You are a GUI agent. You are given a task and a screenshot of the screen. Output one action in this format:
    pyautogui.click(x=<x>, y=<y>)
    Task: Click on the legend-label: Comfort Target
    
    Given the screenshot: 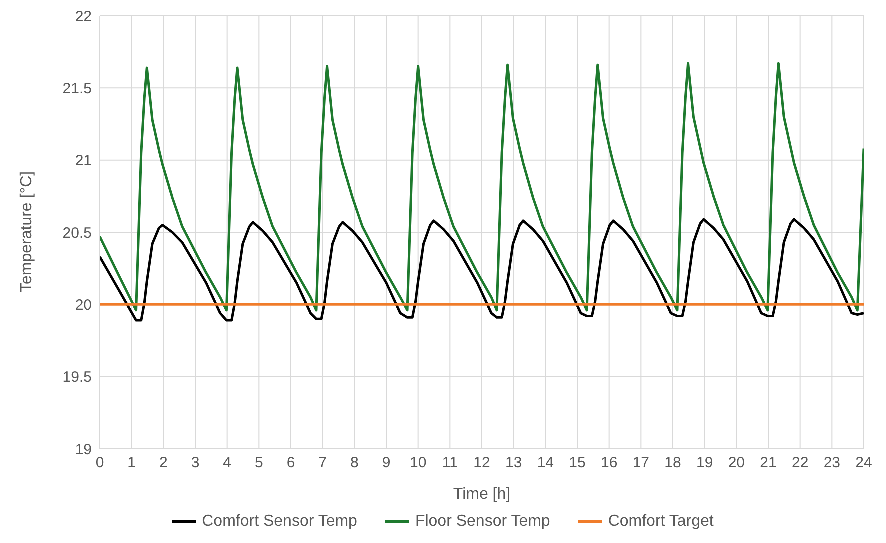 What is the action you would take?
    pyautogui.click(x=660, y=522)
    